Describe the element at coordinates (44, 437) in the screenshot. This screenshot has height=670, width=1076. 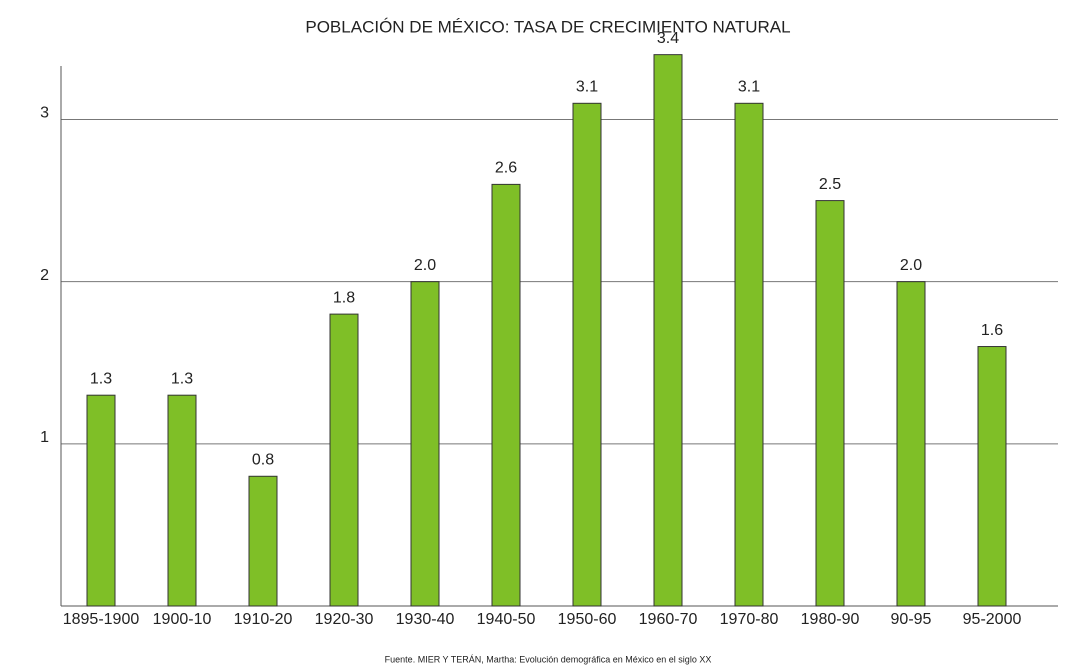
I see `y-tick-label: 1` at that location.